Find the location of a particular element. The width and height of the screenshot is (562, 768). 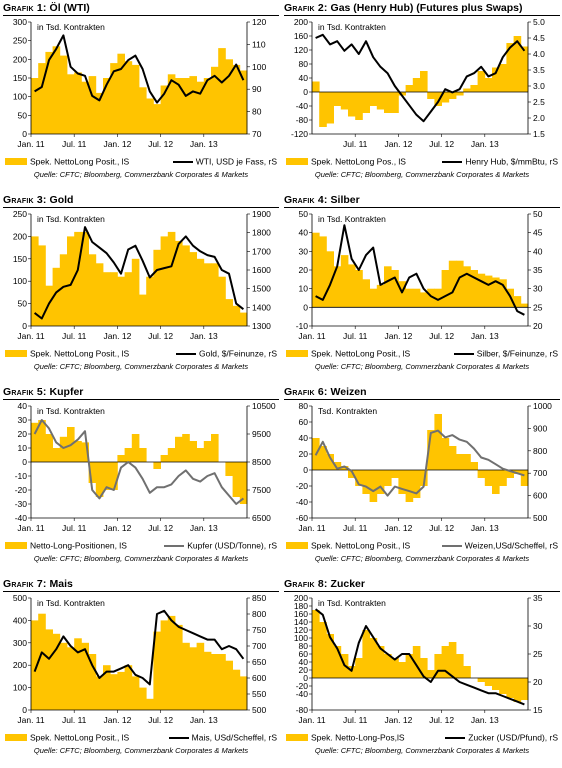

right-tick-label: 800 is located at coordinates (259, 614).